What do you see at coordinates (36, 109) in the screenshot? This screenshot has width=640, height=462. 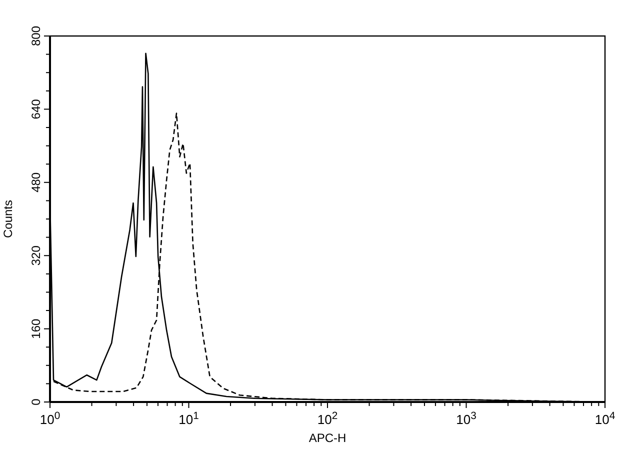 I see `y-tick-label: 640` at bounding box center [36, 109].